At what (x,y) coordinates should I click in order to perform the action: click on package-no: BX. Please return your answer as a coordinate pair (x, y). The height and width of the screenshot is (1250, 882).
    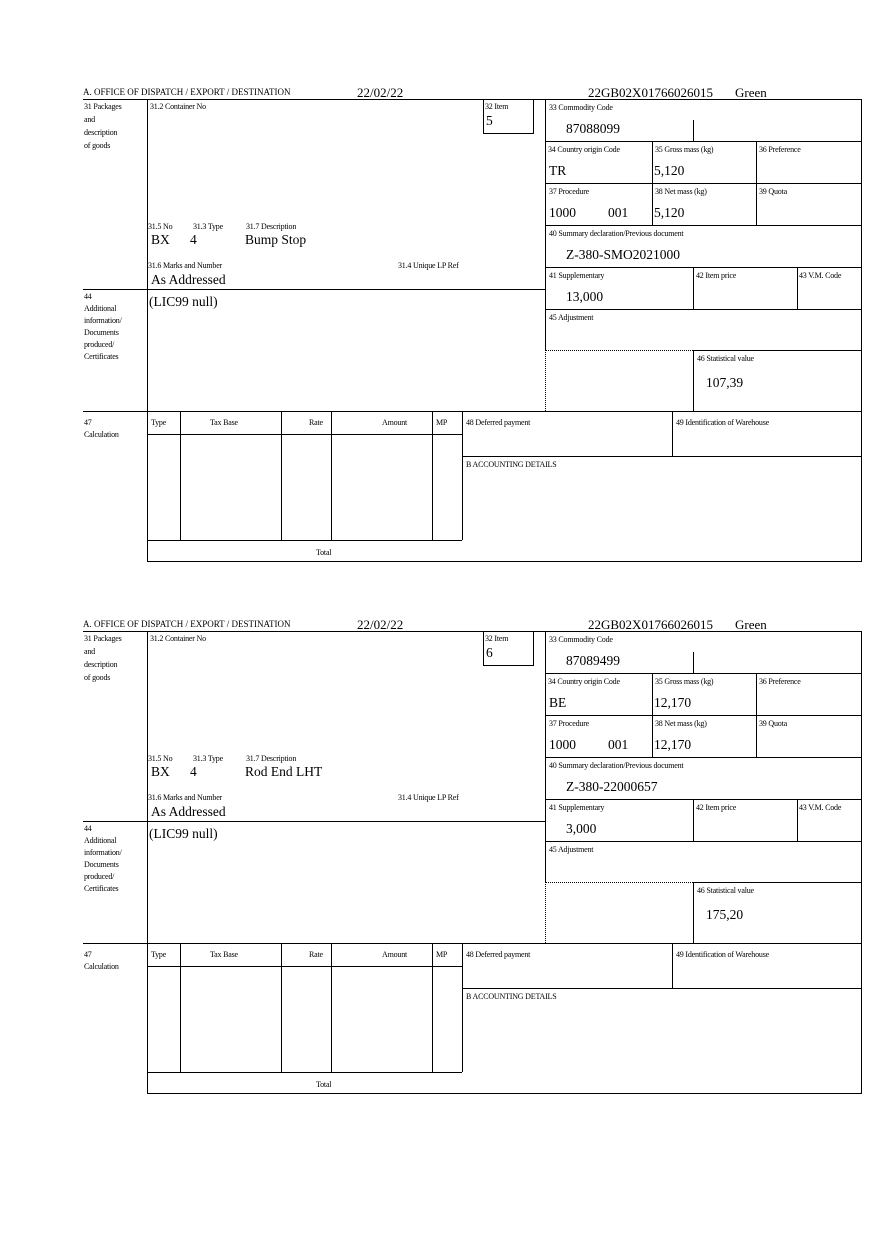
    Looking at the image, I should click on (160, 771).